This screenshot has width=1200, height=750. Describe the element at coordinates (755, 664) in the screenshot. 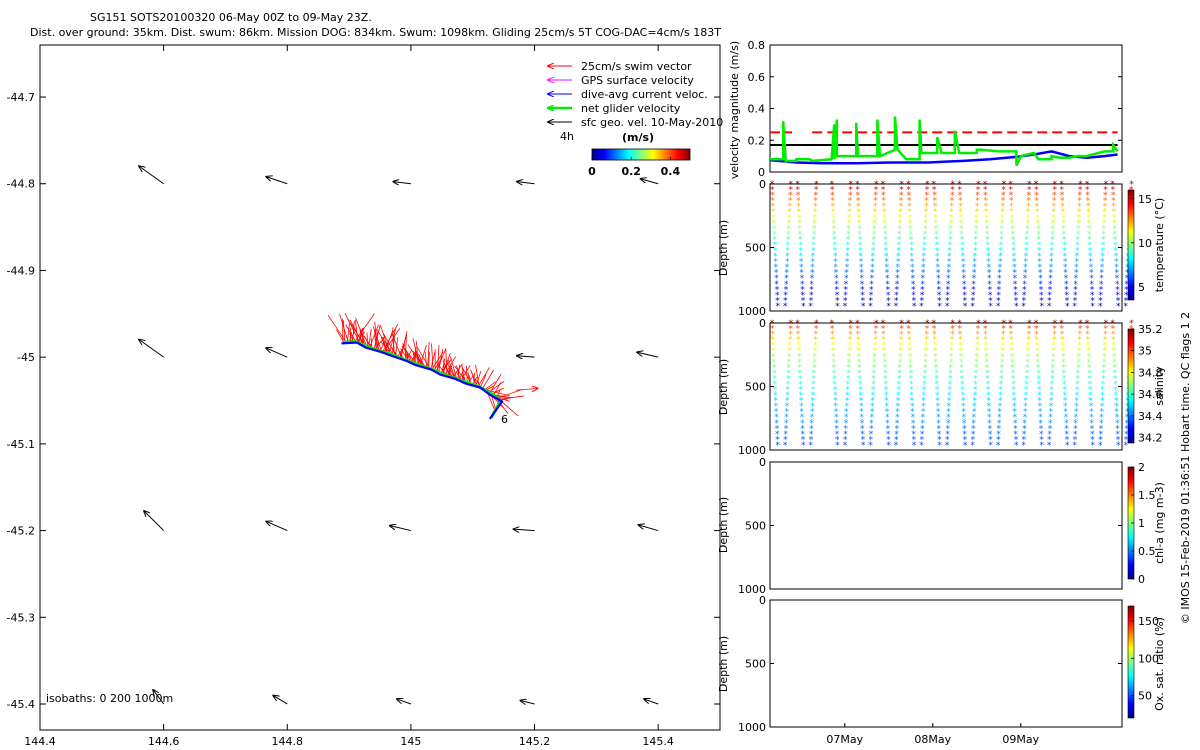

I see `depth-tick-label: 500` at that location.